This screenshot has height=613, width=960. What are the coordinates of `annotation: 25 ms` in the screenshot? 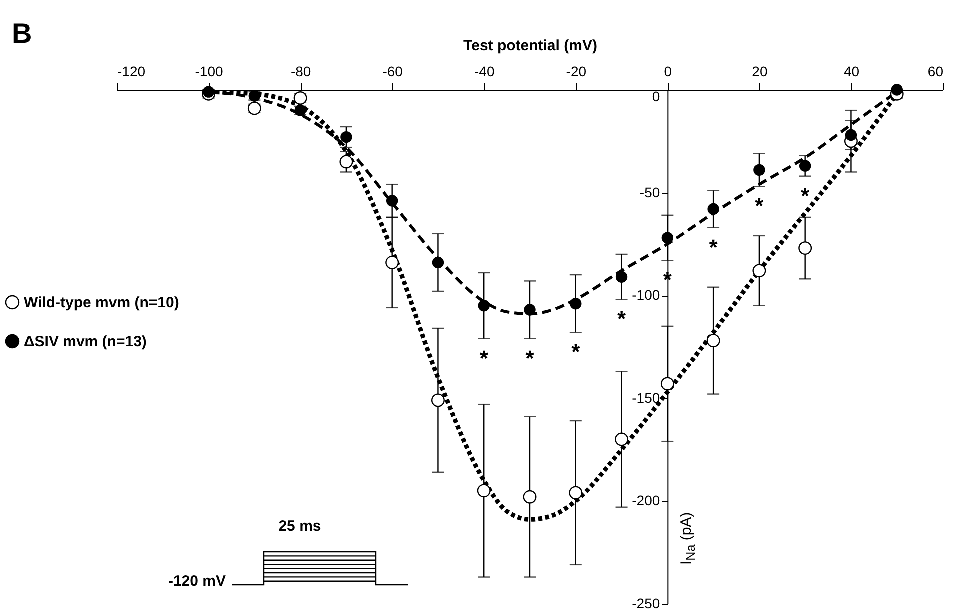 It's located at (300, 526).